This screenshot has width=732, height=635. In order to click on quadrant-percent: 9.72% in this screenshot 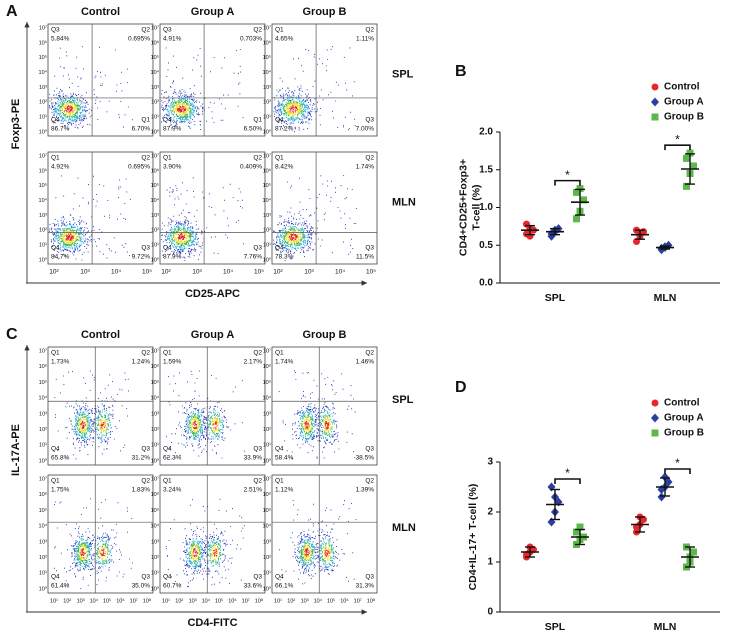, I will do `click(141, 257)`.